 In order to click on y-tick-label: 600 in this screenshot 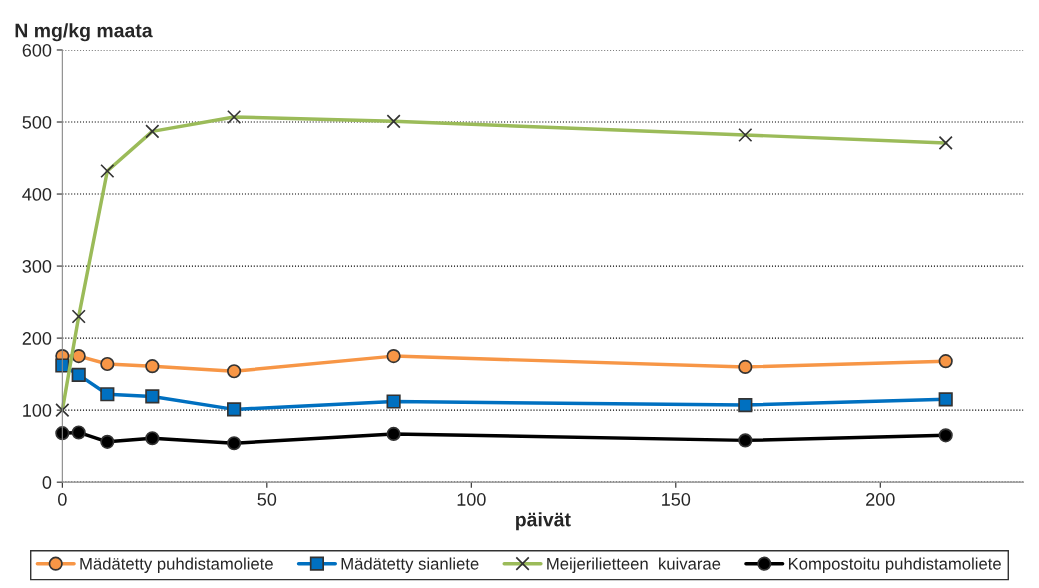, I will do `click(37, 50)`.